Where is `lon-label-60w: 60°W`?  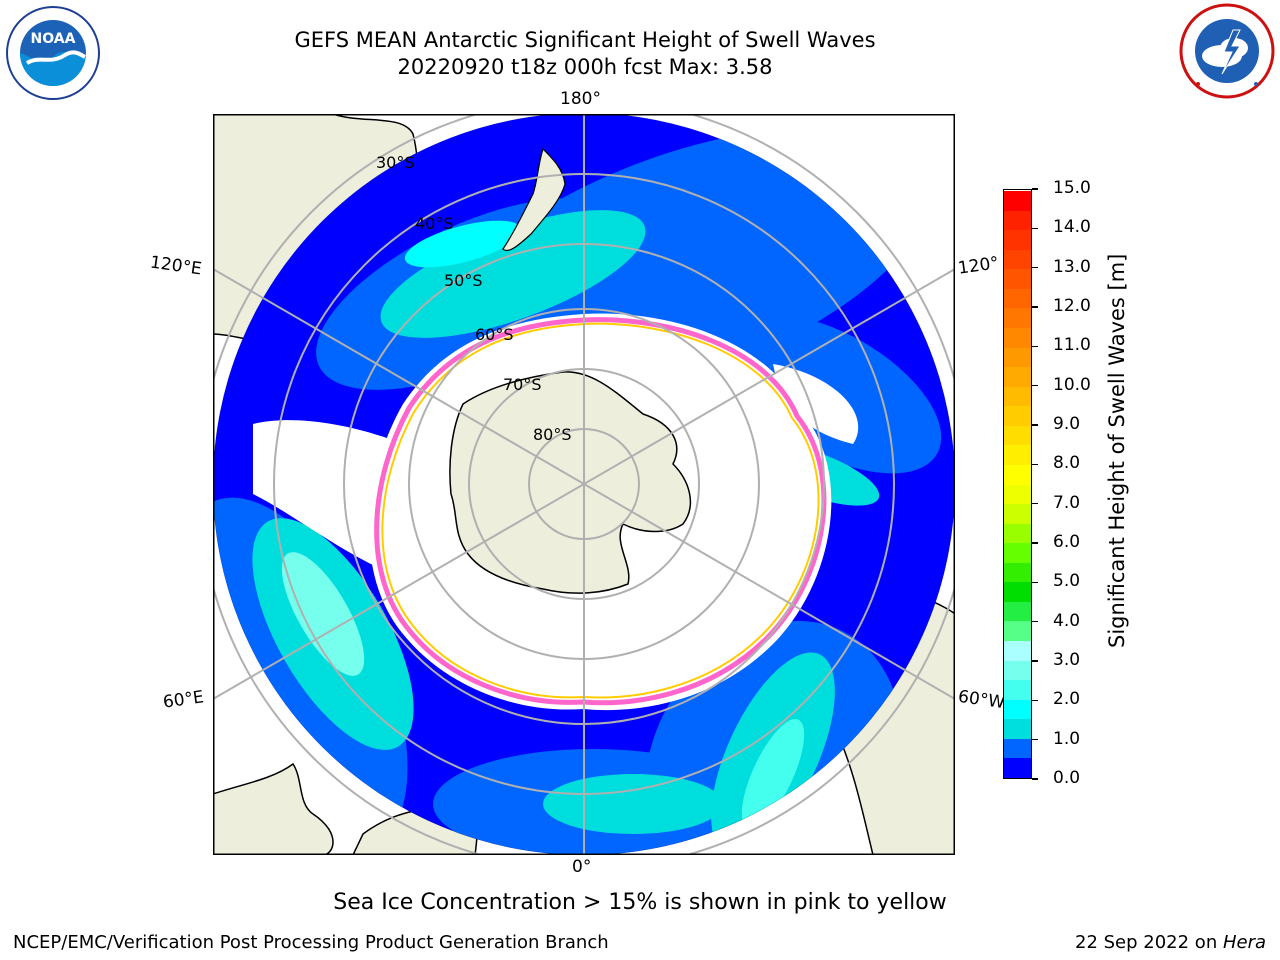 lon-label-60w: 60°W is located at coordinates (981, 700).